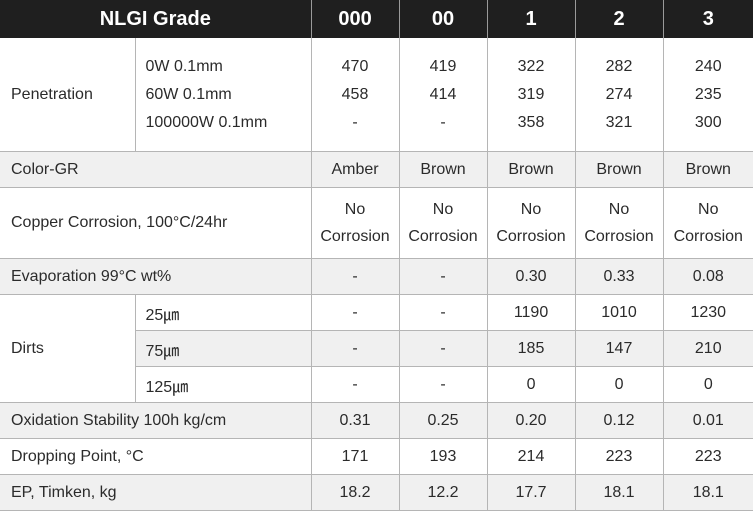 The height and width of the screenshot is (511, 754). Describe the element at coordinates (531, 456) in the screenshot. I see `dropping-point-value: 214` at that location.